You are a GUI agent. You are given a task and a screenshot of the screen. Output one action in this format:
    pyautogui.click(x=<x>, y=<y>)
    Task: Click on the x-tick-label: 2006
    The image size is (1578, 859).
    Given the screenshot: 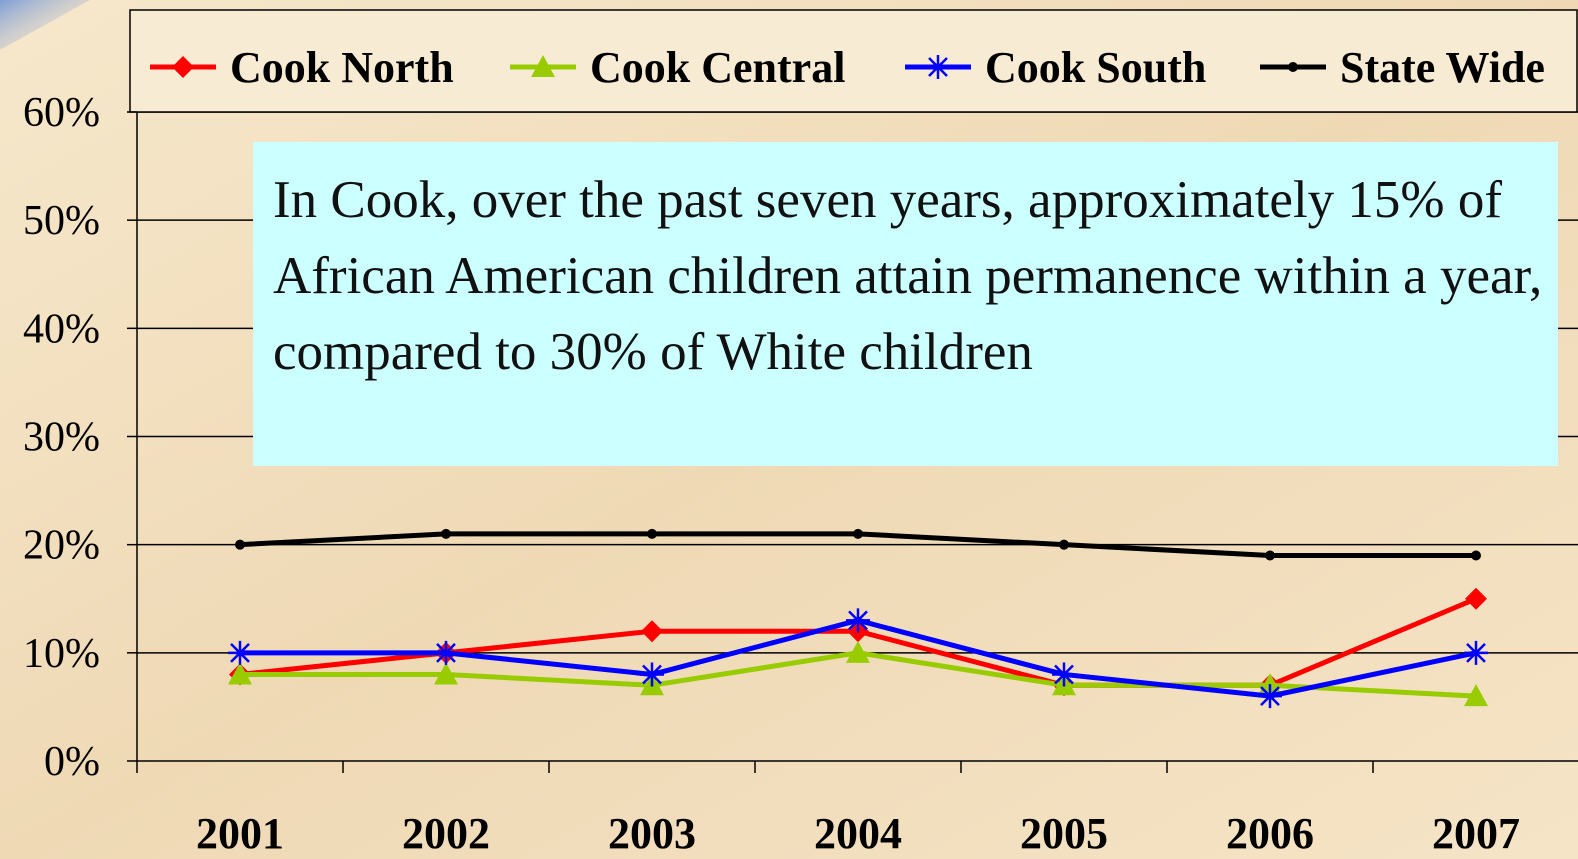 What is the action you would take?
    pyautogui.click(x=1270, y=833)
    